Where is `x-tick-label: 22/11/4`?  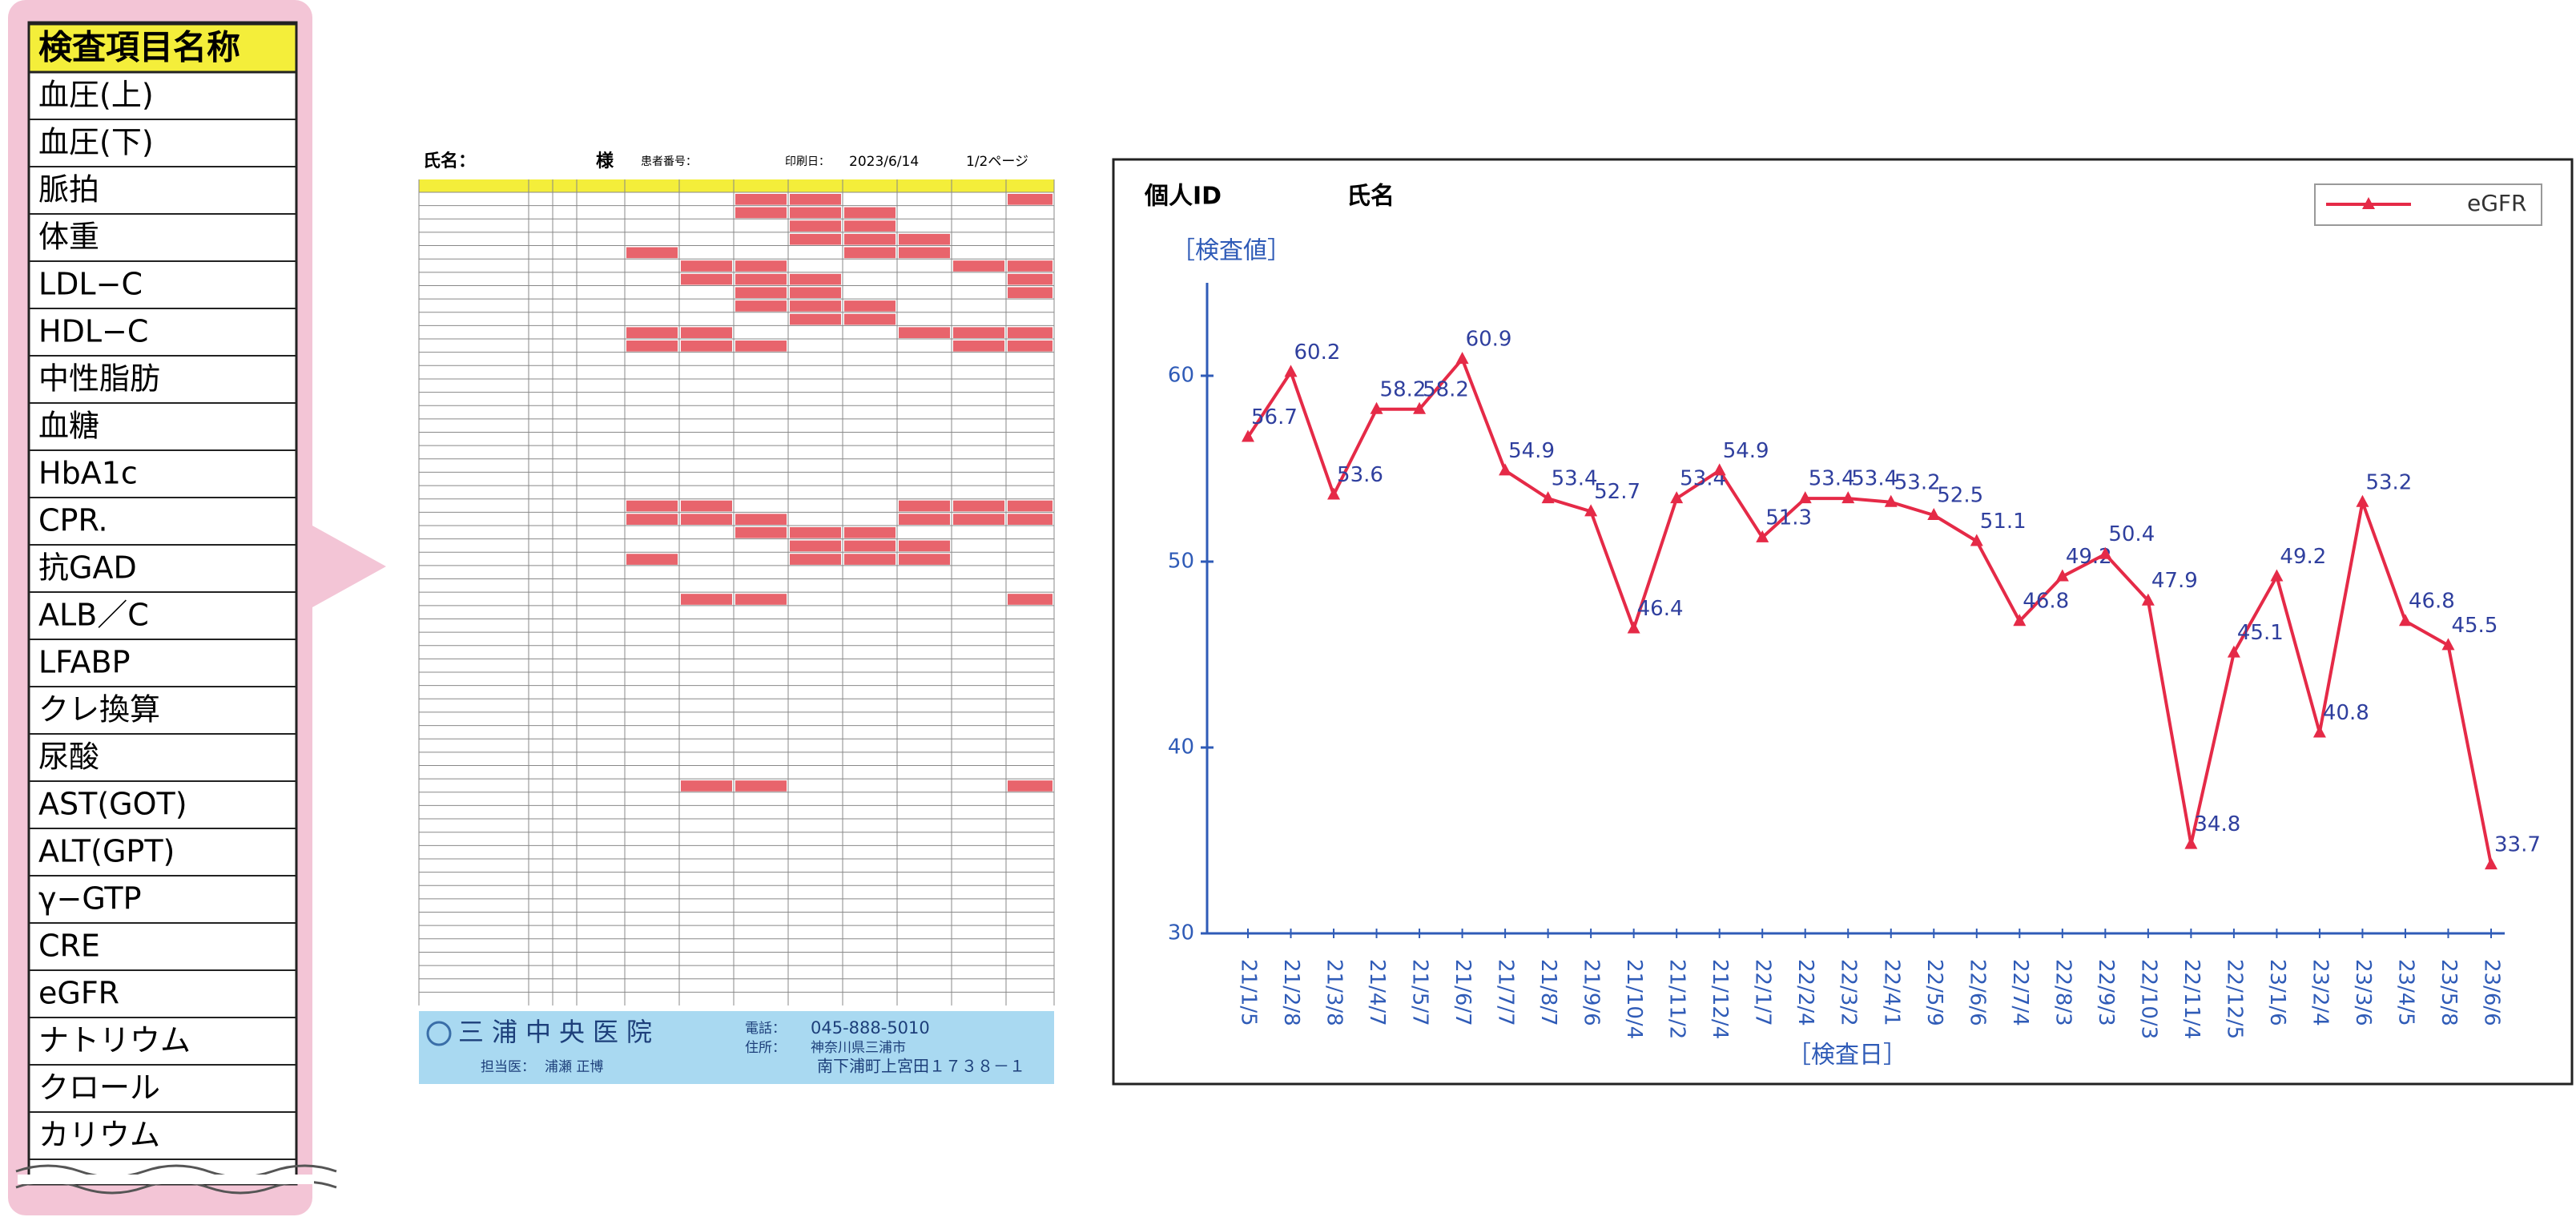 x-tick-label: 22/11/4 is located at coordinates (2192, 999).